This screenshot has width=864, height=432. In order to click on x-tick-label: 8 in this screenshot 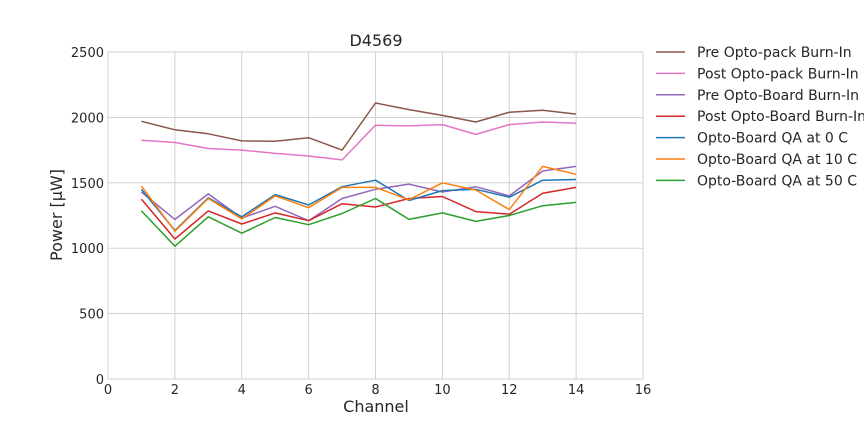, I will do `click(375, 390)`.